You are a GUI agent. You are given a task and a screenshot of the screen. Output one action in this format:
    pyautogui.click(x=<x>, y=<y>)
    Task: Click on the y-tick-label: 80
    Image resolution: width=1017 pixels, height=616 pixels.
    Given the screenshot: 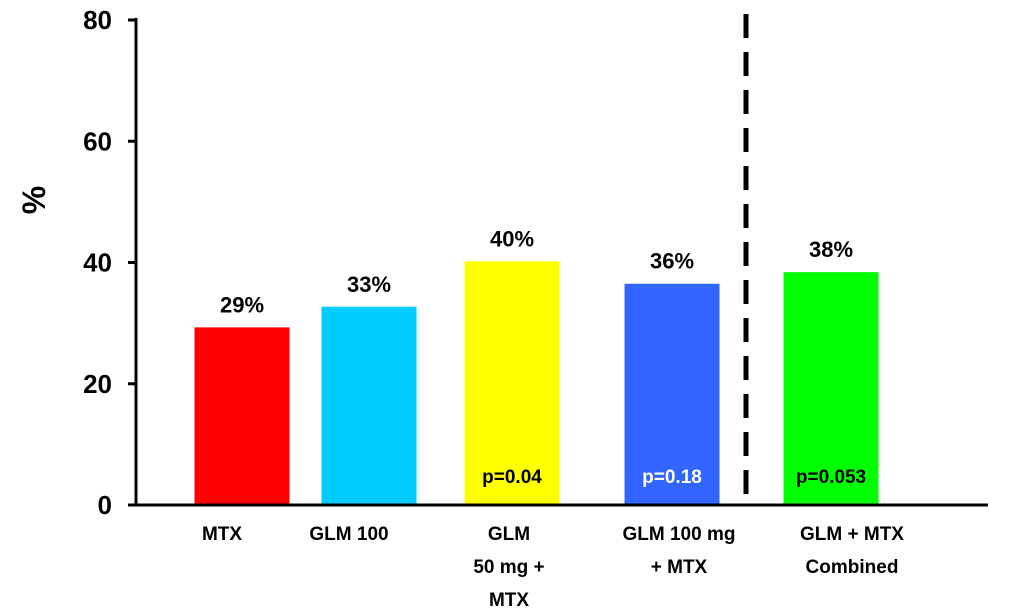 What is the action you would take?
    pyautogui.click(x=97, y=20)
    